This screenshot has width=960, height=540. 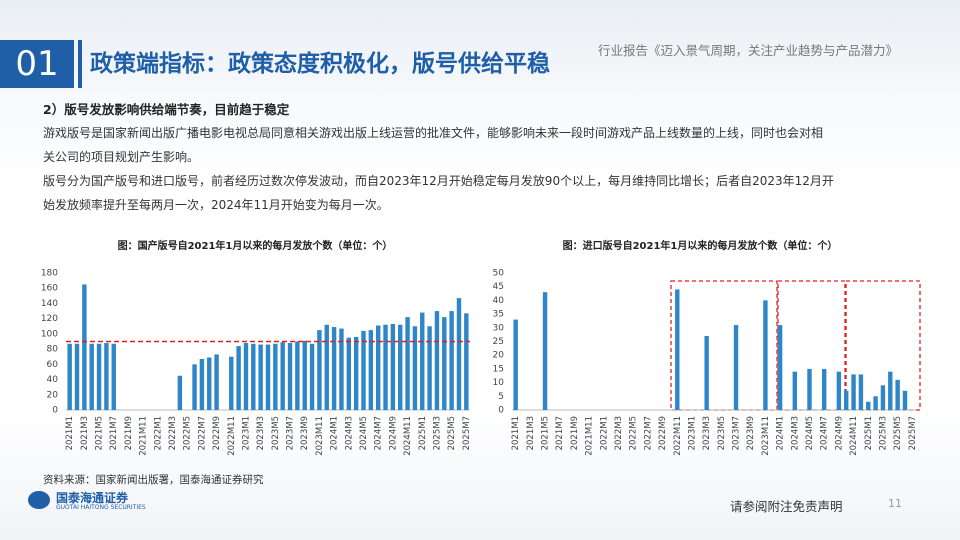 I want to click on logo-icon, so click(x=39, y=500).